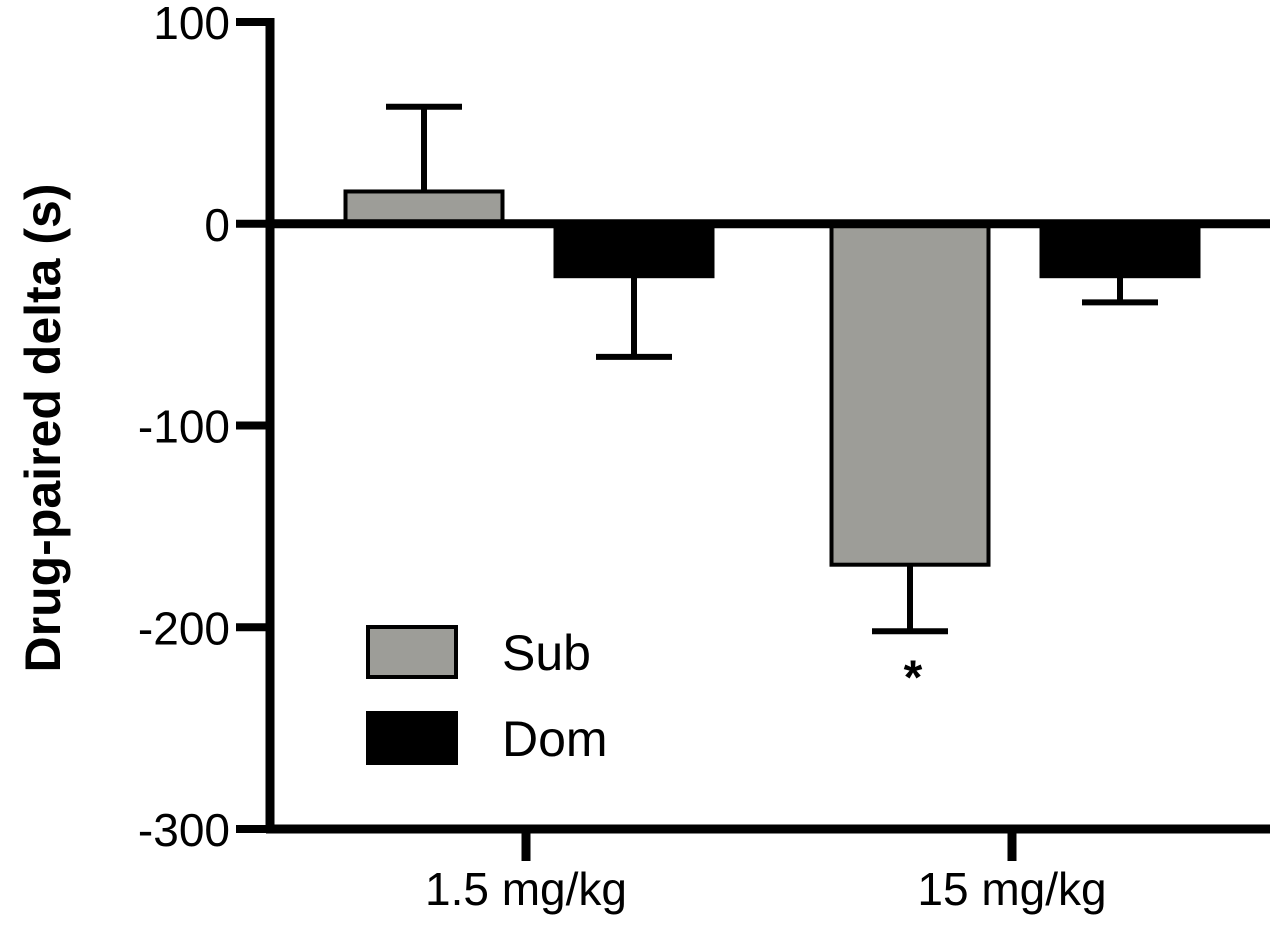  Describe the element at coordinates (217, 225) in the screenshot. I see `y-tick-label: 0` at that location.